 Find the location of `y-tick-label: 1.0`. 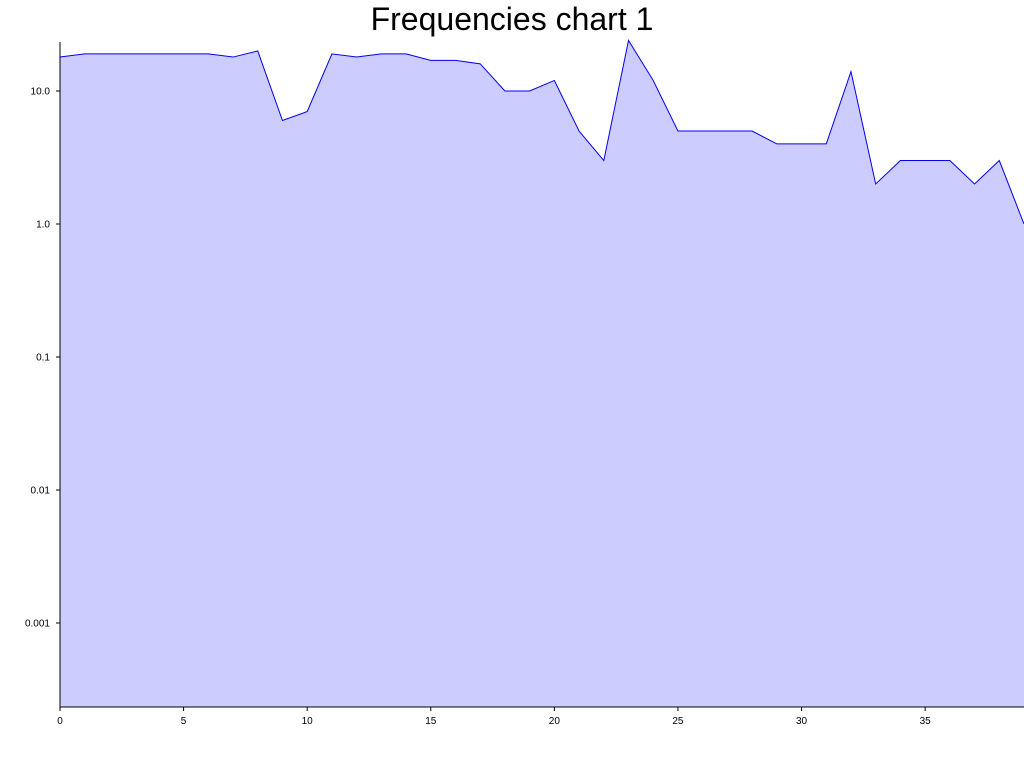

y-tick-label: 1.0 is located at coordinates (43, 225).